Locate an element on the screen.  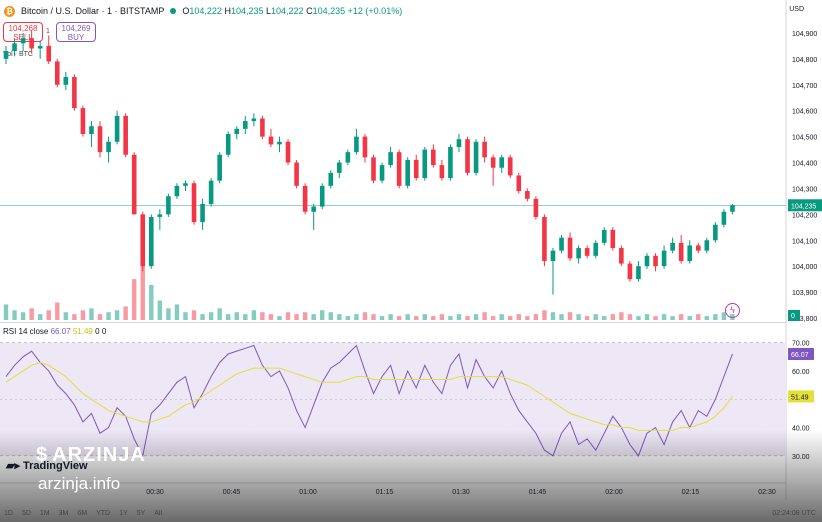
rsi-extra-1: 0 is located at coordinates (97, 331).